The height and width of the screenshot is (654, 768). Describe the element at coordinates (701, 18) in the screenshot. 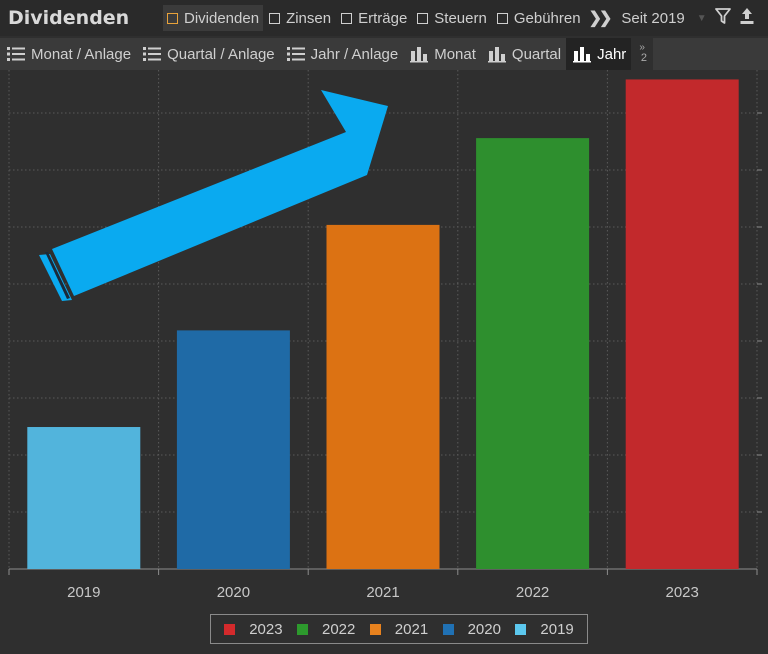

I see `chevron-down-icon: ▼` at that location.